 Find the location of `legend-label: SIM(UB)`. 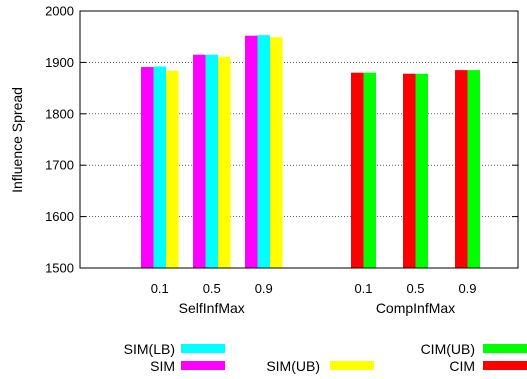

legend-label: SIM(UB) is located at coordinates (293, 366).